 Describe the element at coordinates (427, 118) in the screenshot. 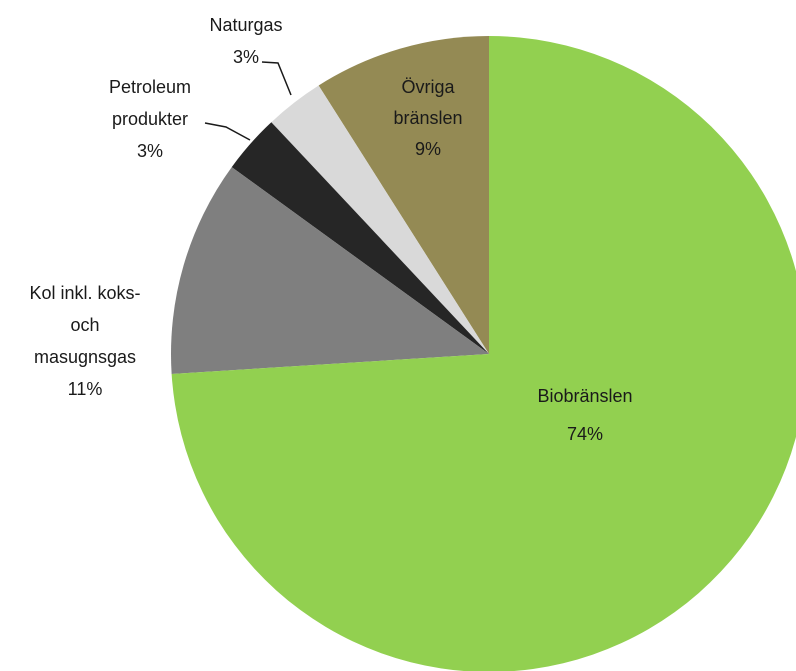

I see `slice-label: bränslen` at that location.